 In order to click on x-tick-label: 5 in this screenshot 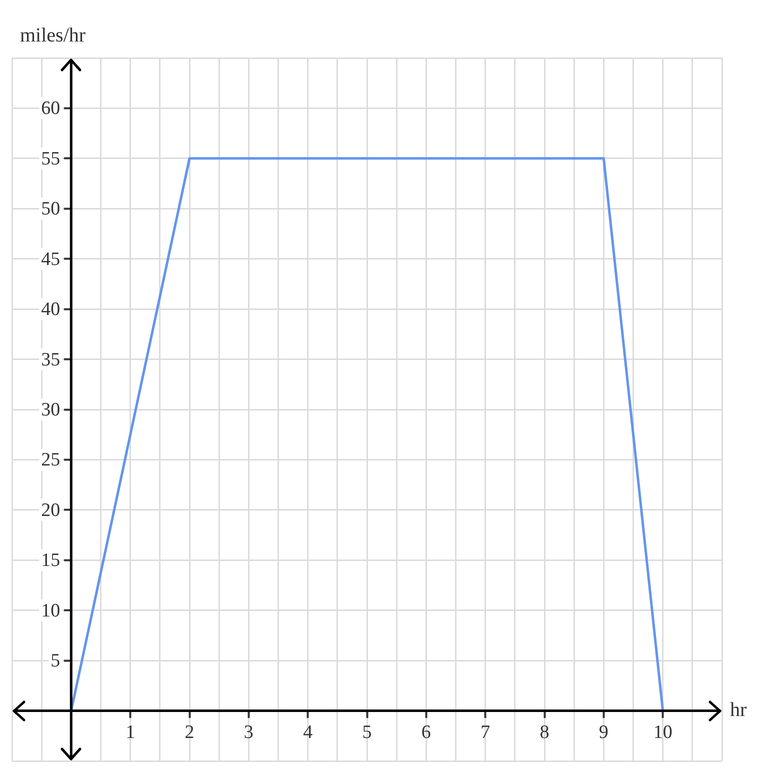, I will do `click(367, 733)`.